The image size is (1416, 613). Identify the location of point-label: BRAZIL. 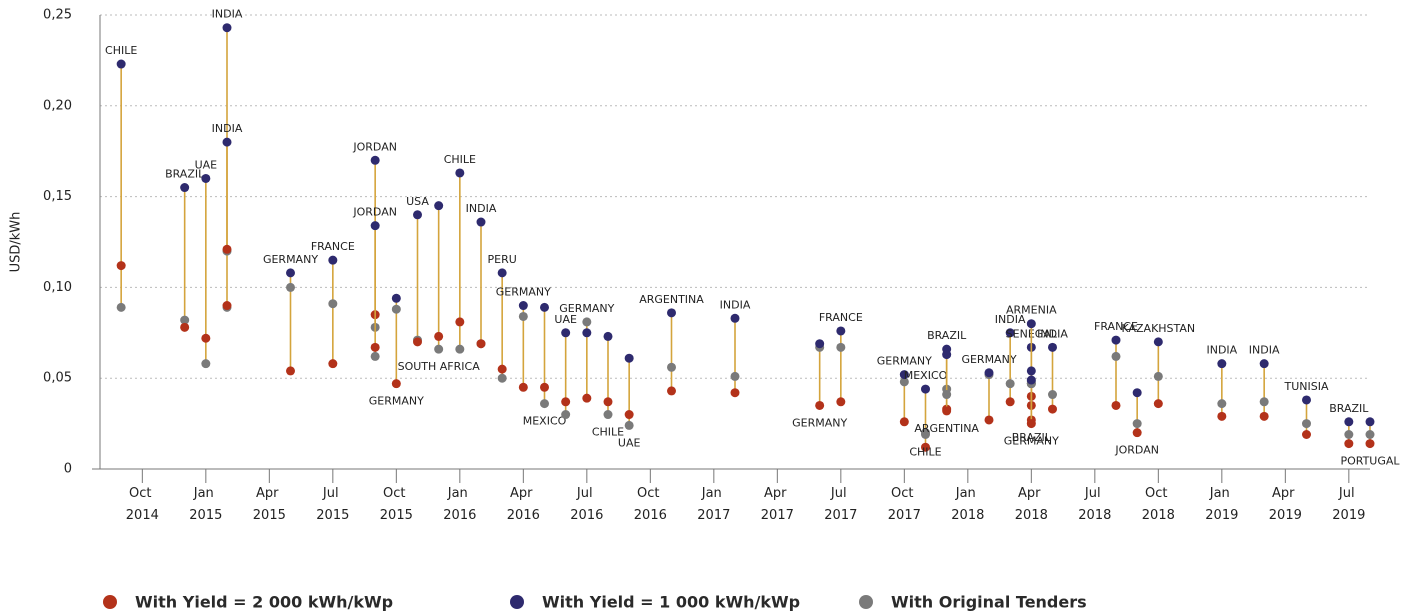
(185, 174).